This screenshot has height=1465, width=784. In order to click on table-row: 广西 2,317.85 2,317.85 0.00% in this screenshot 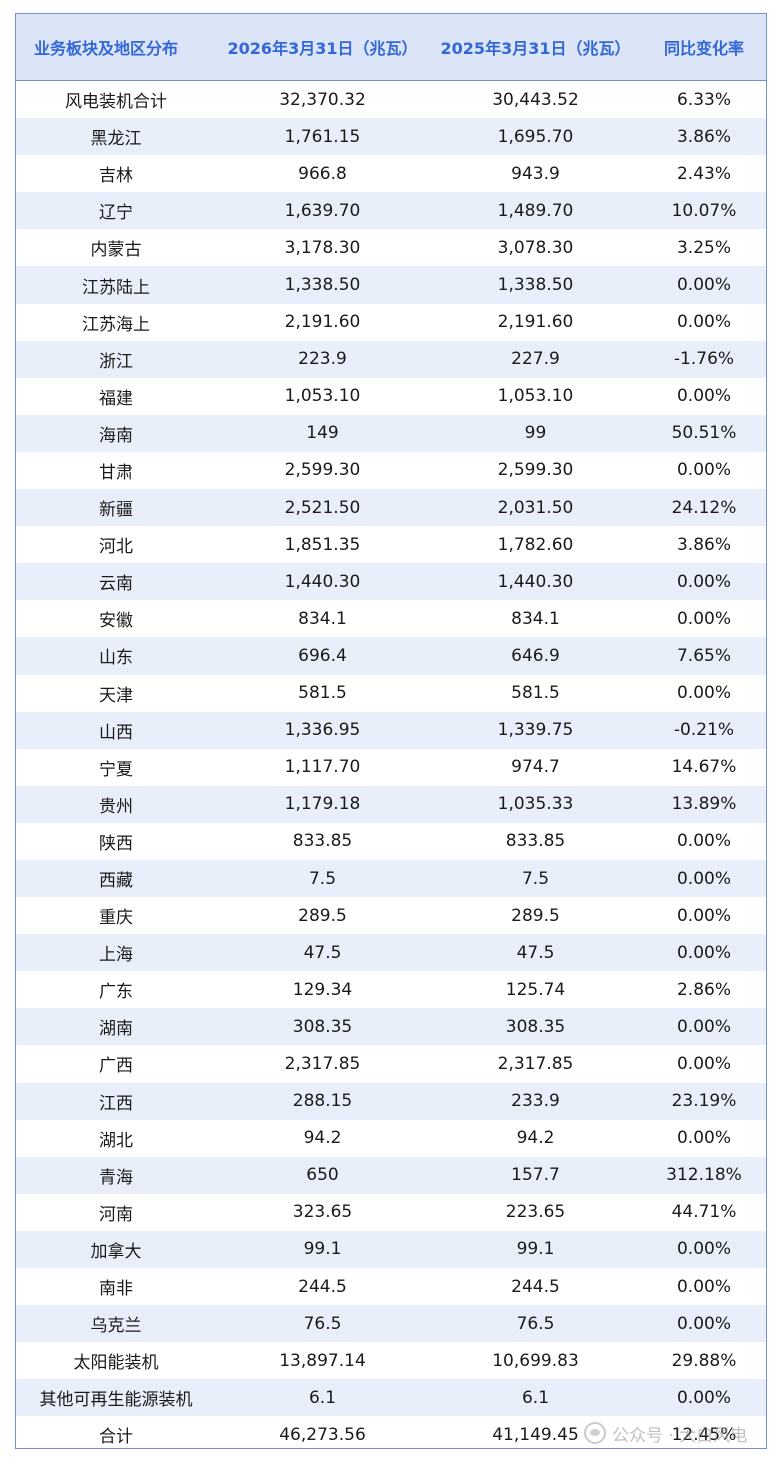, I will do `click(391, 1064)`.